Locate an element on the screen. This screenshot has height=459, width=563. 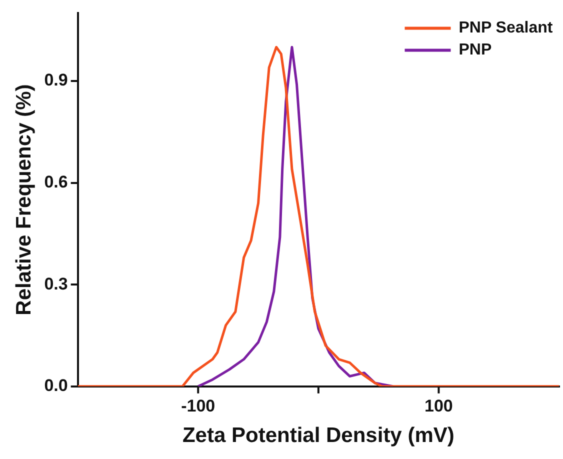
x-tick-label: -100 is located at coordinates (198, 406).